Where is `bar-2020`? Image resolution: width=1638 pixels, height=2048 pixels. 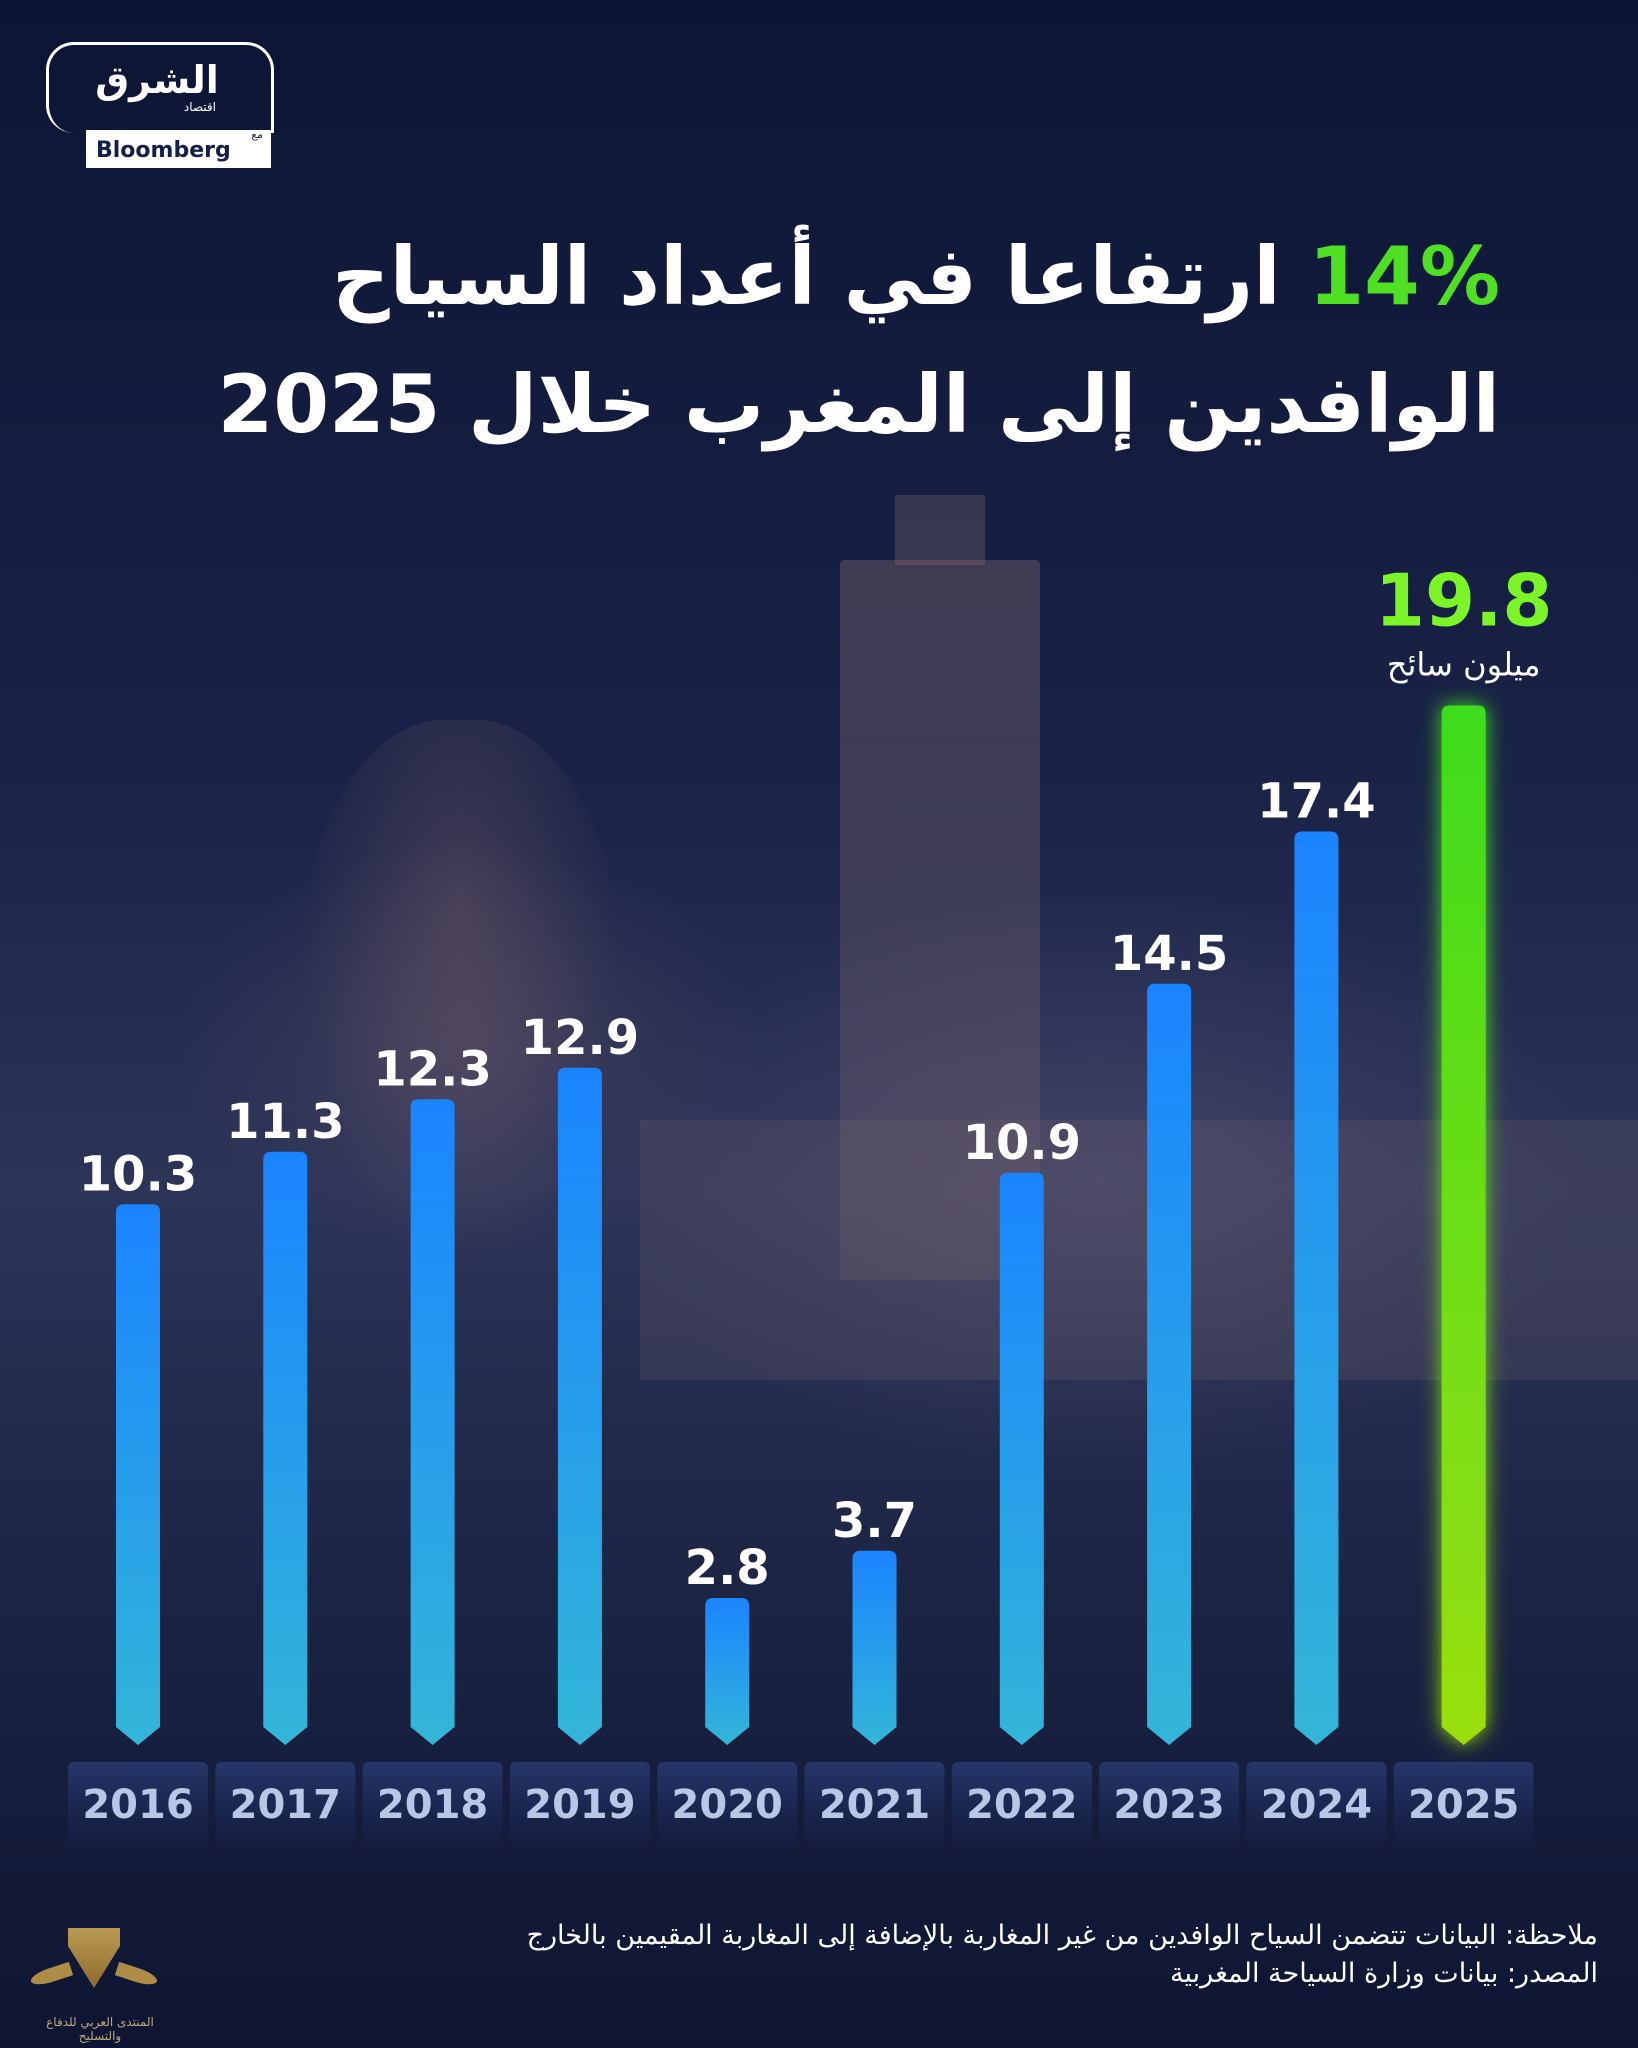
bar-2020 is located at coordinates (727, 1671).